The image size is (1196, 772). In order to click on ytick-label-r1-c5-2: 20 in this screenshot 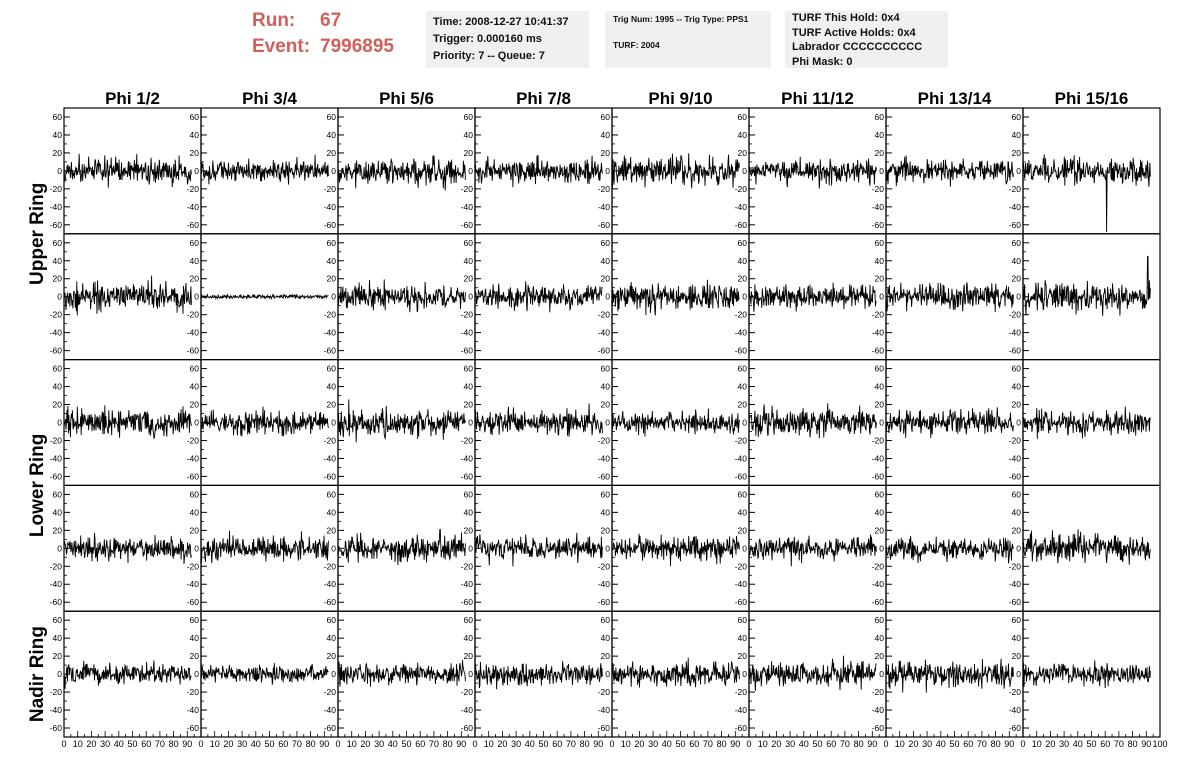, I will do `click(606, 153)`.